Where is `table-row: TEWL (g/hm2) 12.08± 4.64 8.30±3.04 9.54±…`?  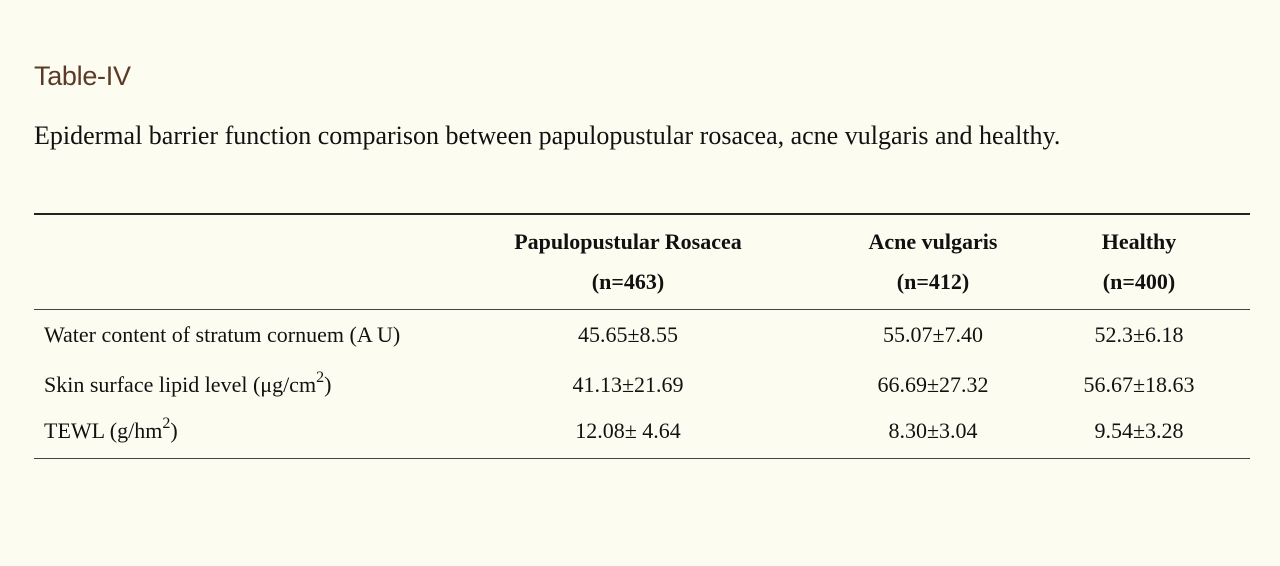
table-row: TEWL (g/hm2) 12.08± 4.64 8.30±3.04 9.54±… is located at coordinates (642, 432).